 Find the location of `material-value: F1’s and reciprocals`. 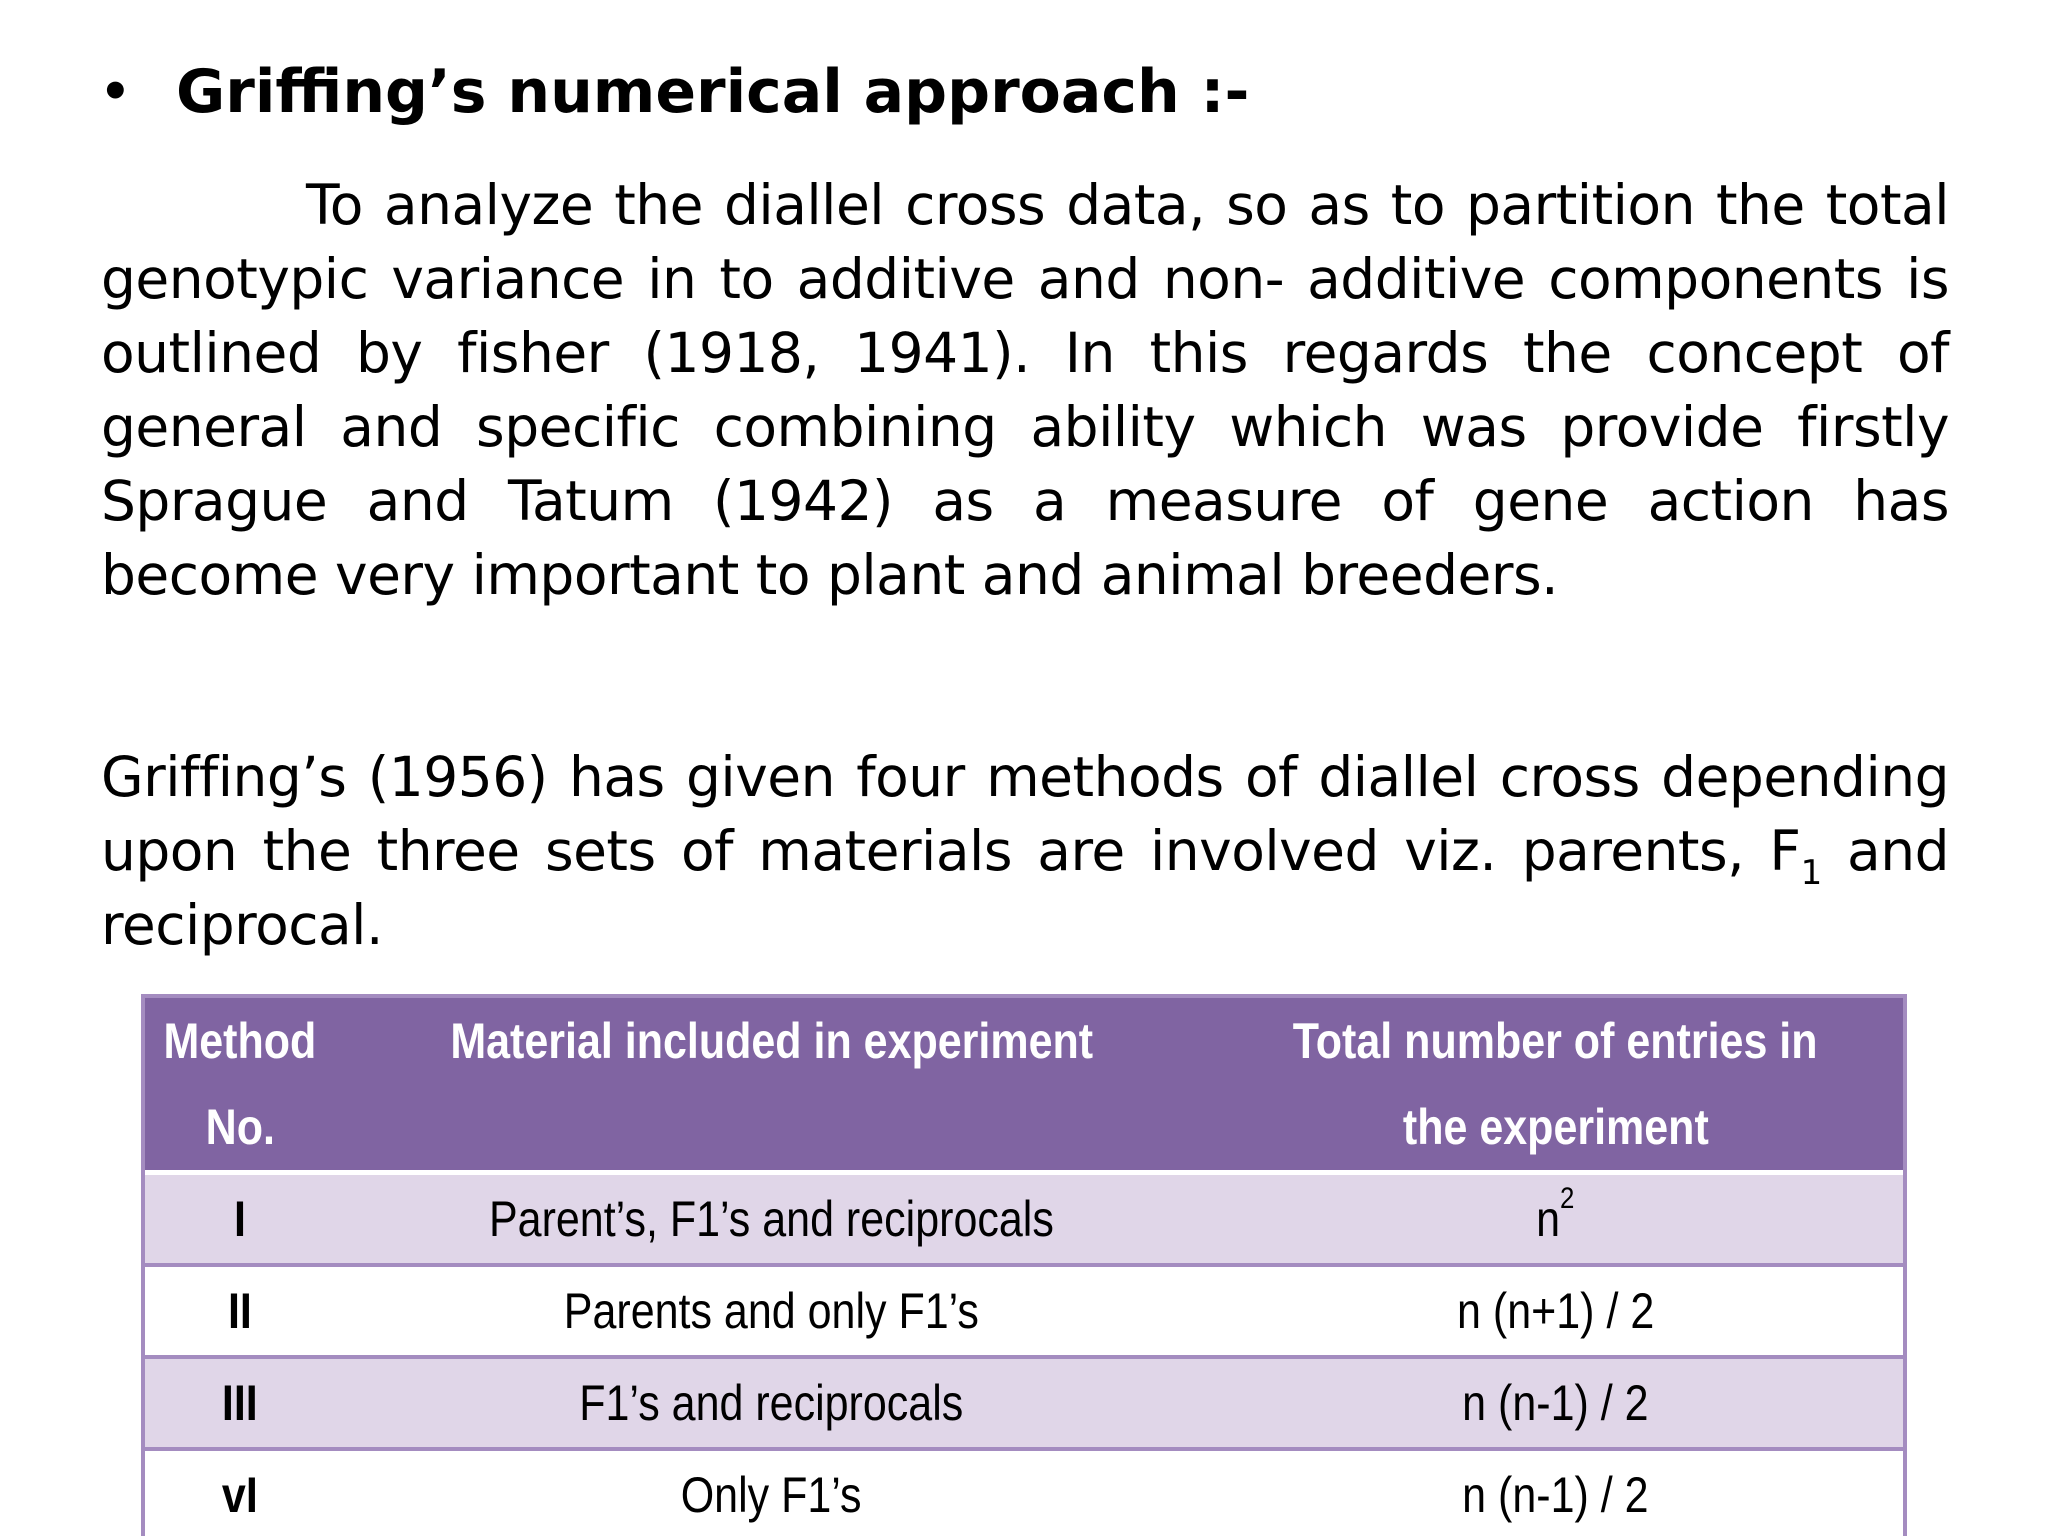

material-value: F1’s and reciprocals is located at coordinates (771, 1403).